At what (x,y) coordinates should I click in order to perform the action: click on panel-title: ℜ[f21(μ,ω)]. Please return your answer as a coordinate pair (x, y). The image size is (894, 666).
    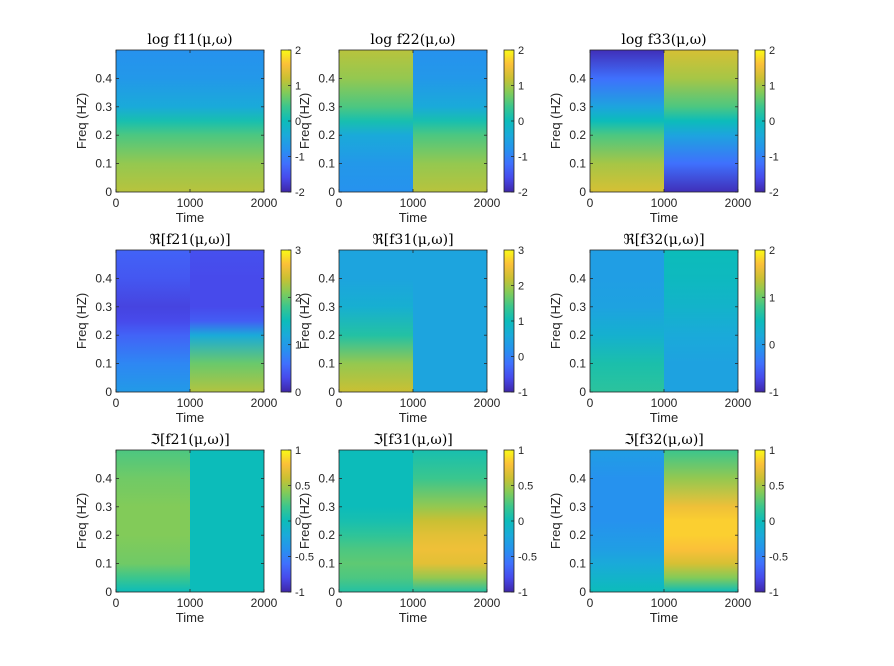
    Looking at the image, I should click on (189, 240).